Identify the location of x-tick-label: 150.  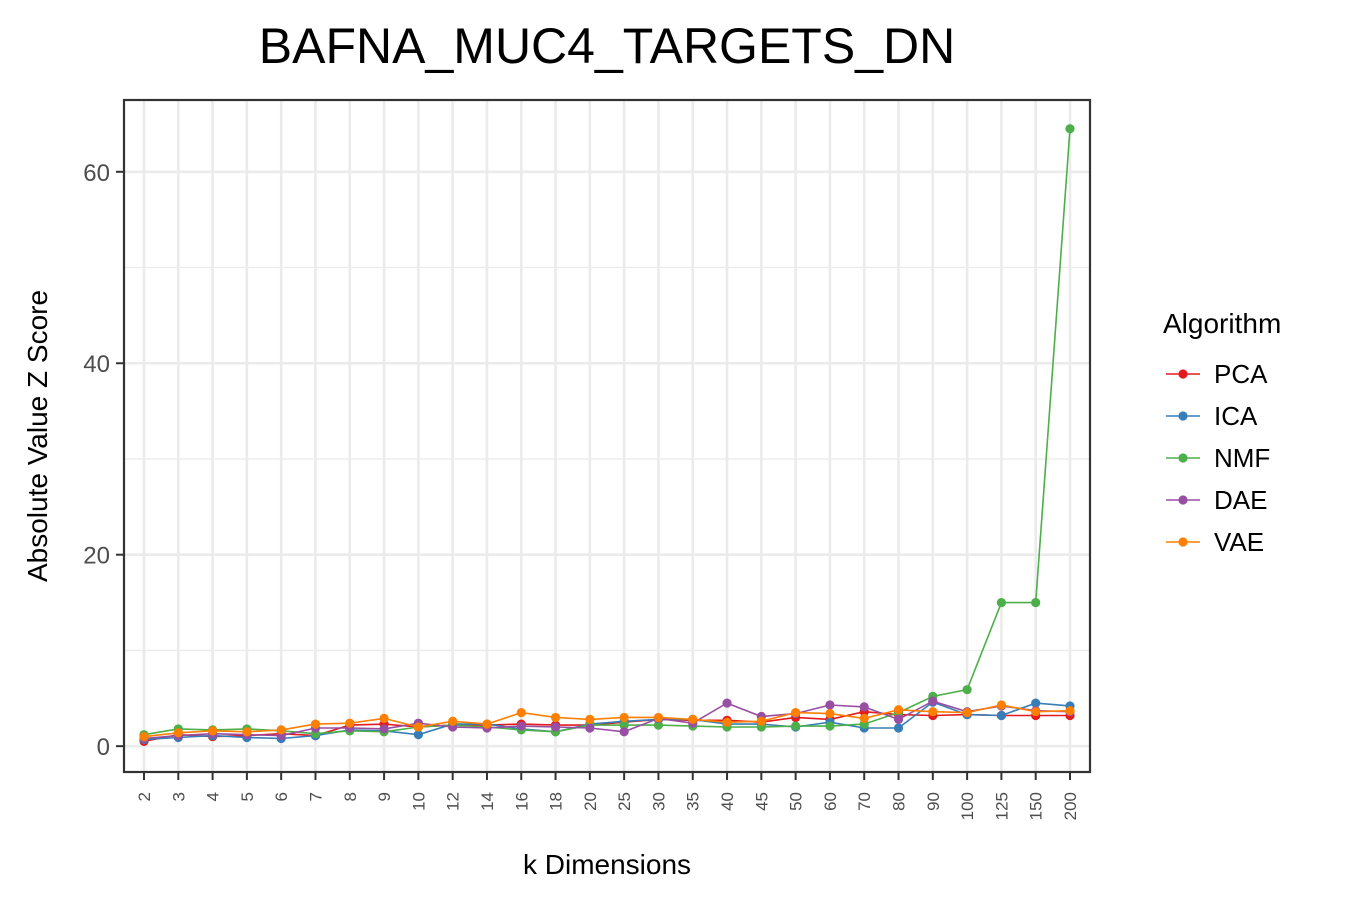
(1036, 806).